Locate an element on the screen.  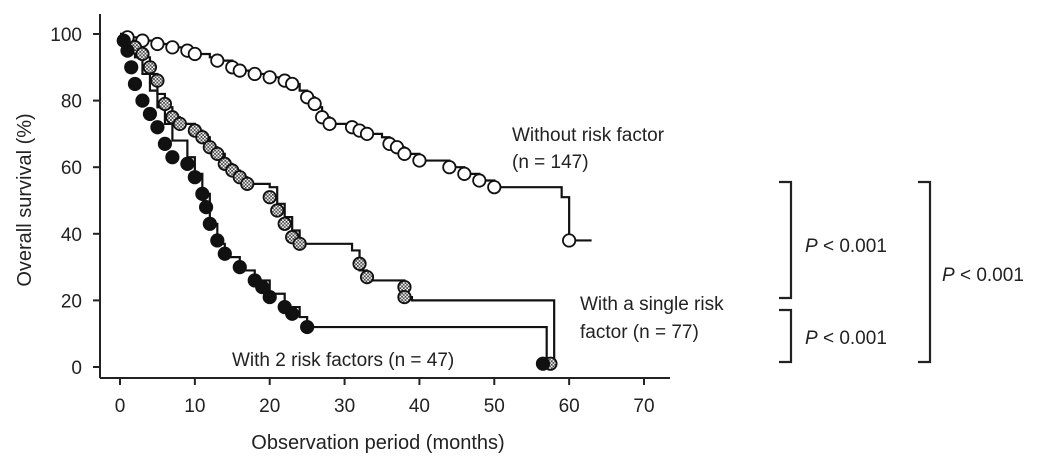
bracket-no-vs-single is located at coordinates (786, 240).